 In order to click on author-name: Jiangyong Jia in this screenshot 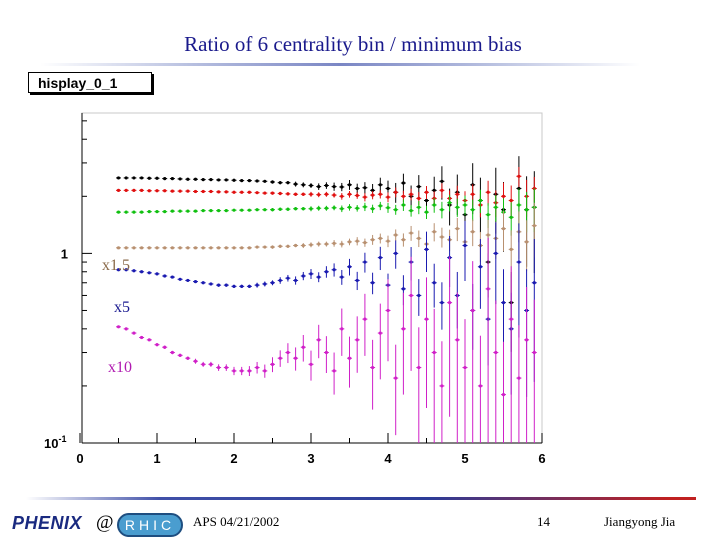, I will do `click(640, 521)`.